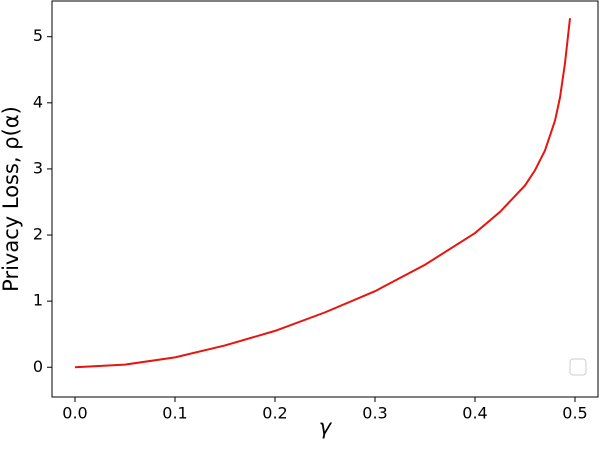 The image size is (604, 474). I want to click on x-tick-label: 0.1, so click(174, 413).